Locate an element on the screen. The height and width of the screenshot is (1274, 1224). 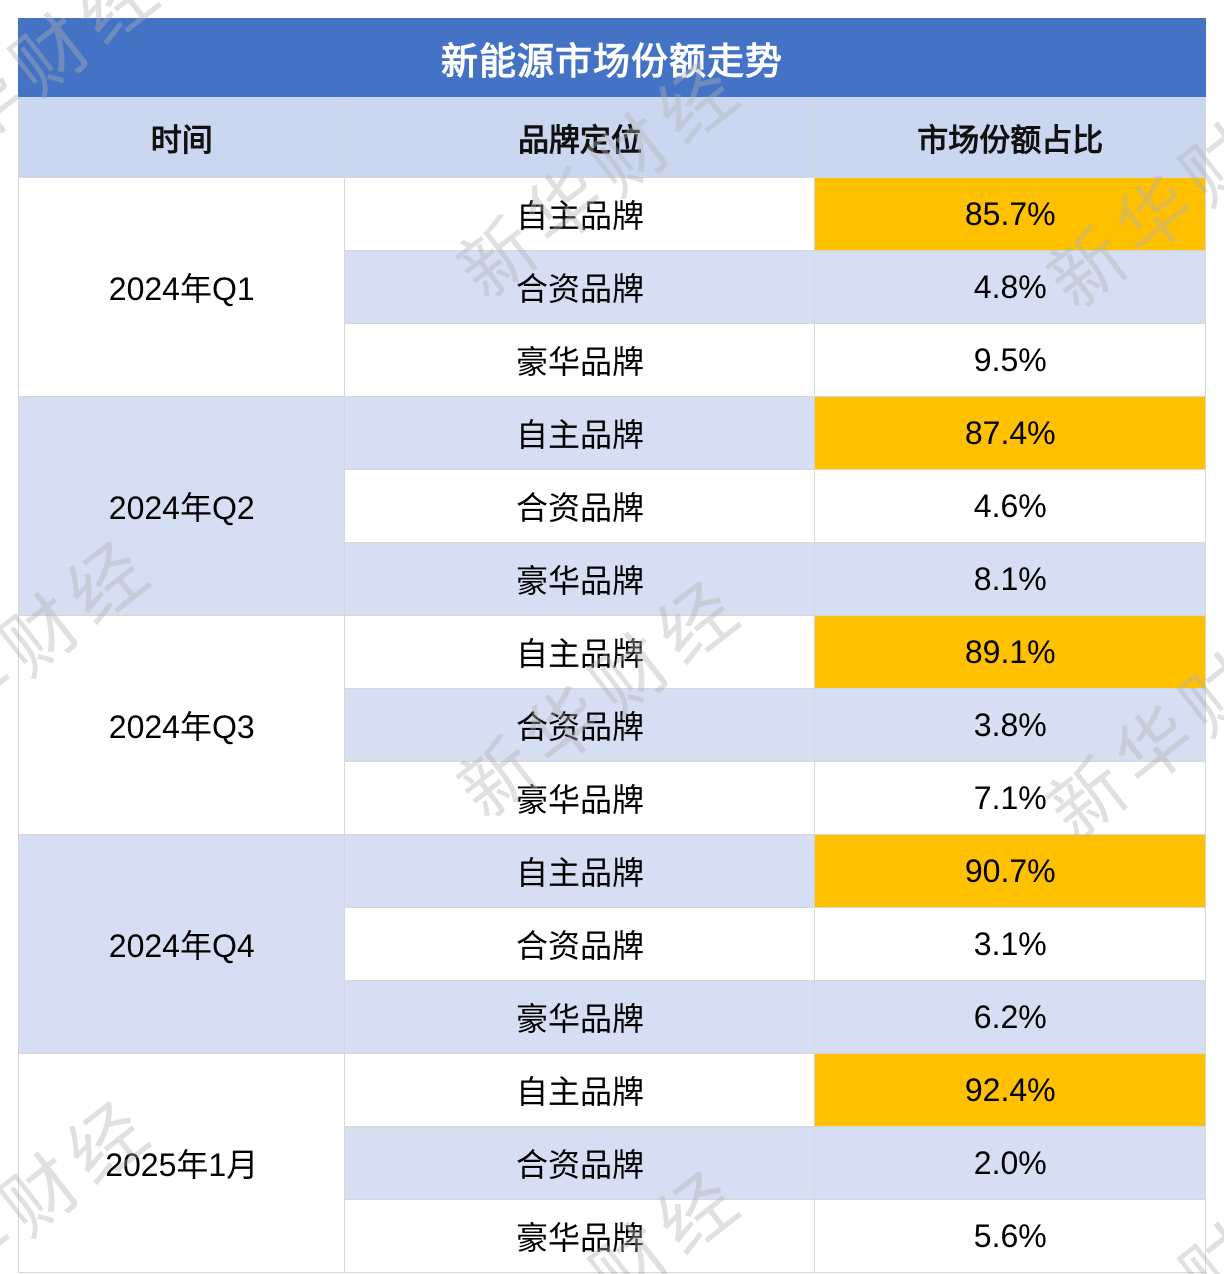
period-cell: 2024年Q1 is located at coordinates (181, 287).